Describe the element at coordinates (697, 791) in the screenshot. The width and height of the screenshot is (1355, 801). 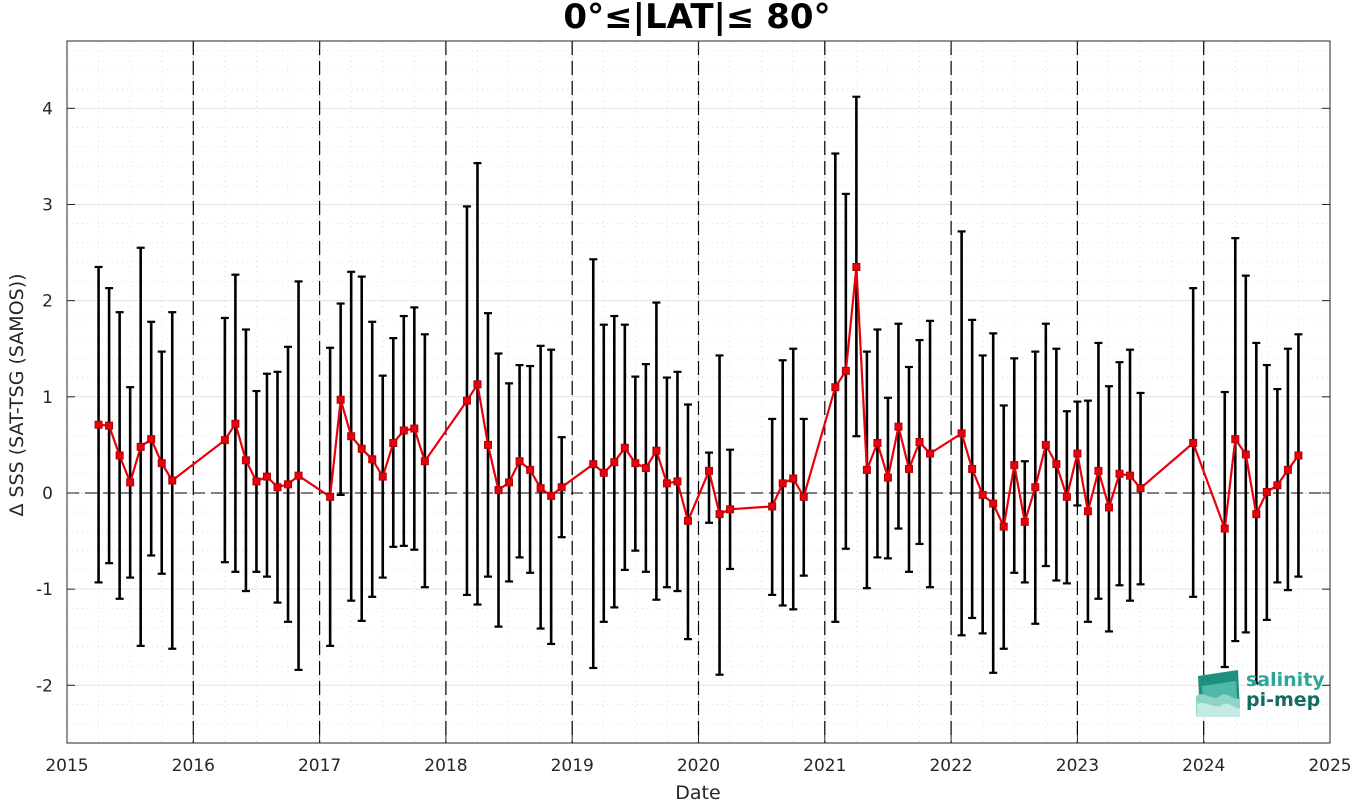
I see `x-axis-label: Date` at that location.